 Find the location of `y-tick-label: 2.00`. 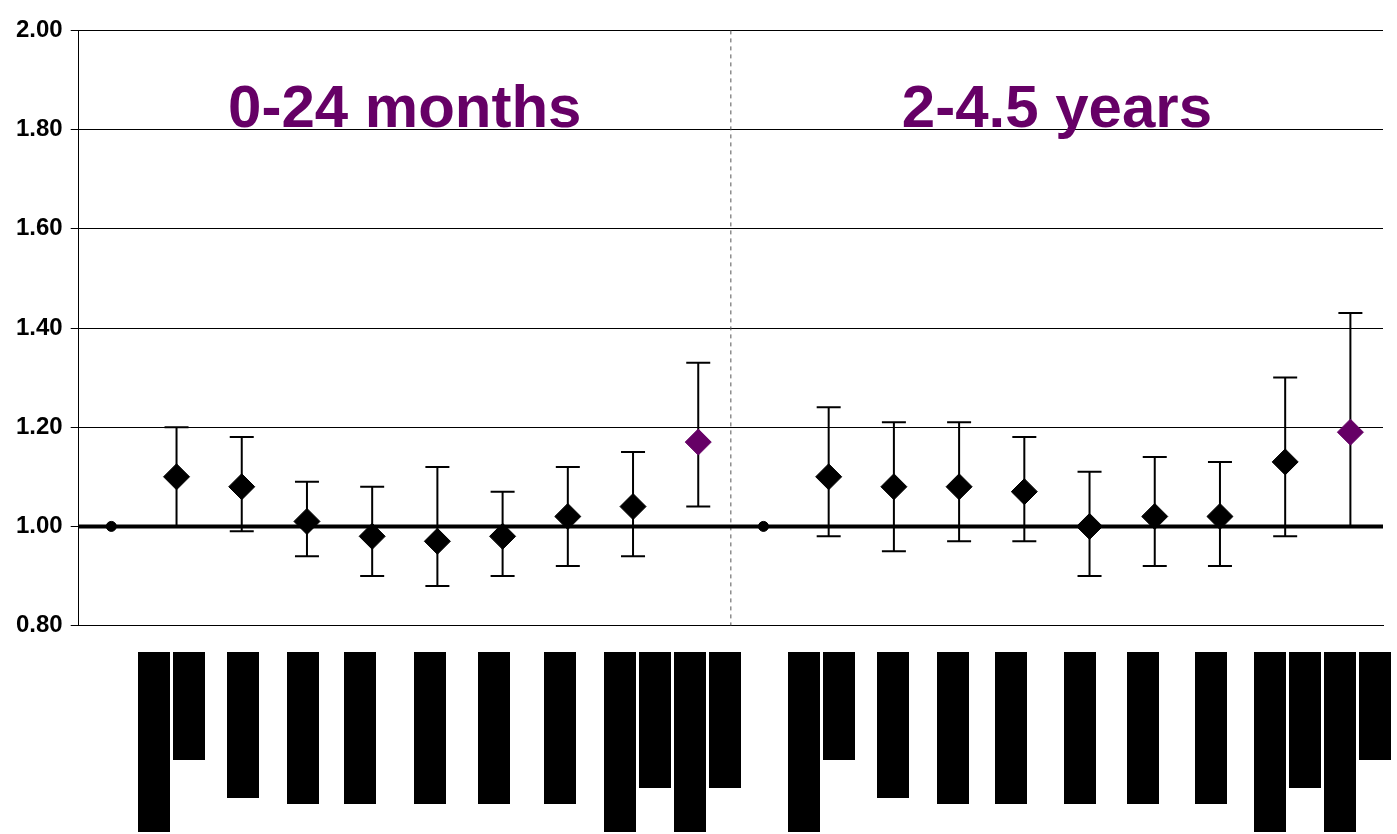

y-tick-label: 2.00 is located at coordinates (39, 29).